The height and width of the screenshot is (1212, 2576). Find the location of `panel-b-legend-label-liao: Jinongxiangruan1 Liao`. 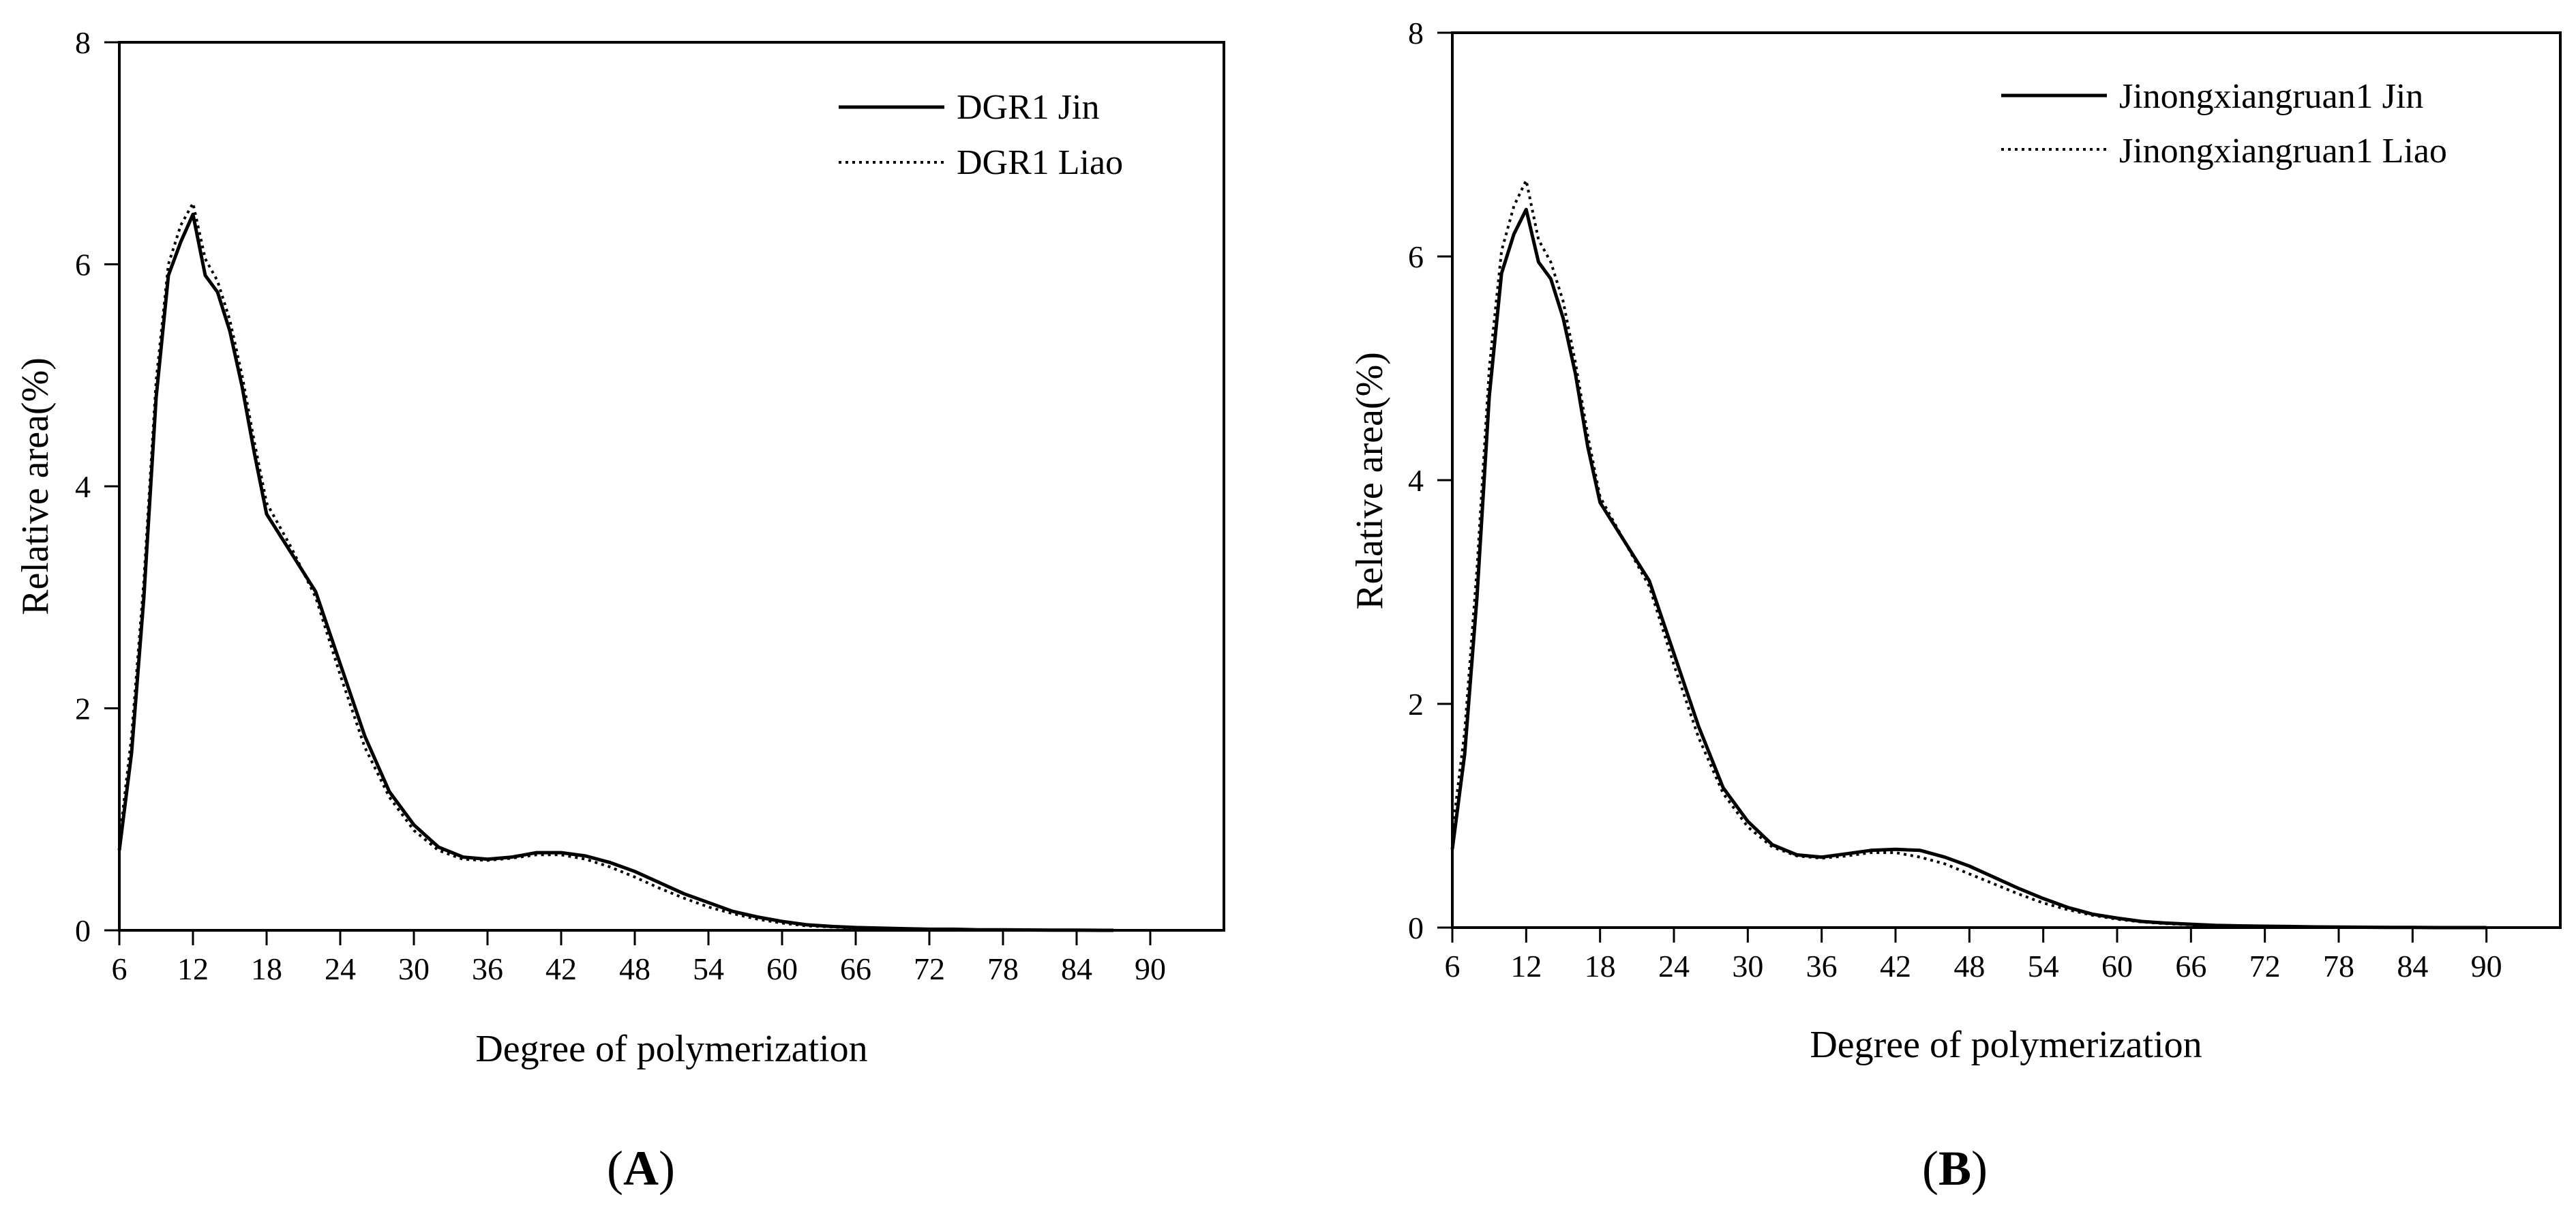

panel-b-legend-label-liao: Jinongxiangruan1 Liao is located at coordinates (2283, 151).